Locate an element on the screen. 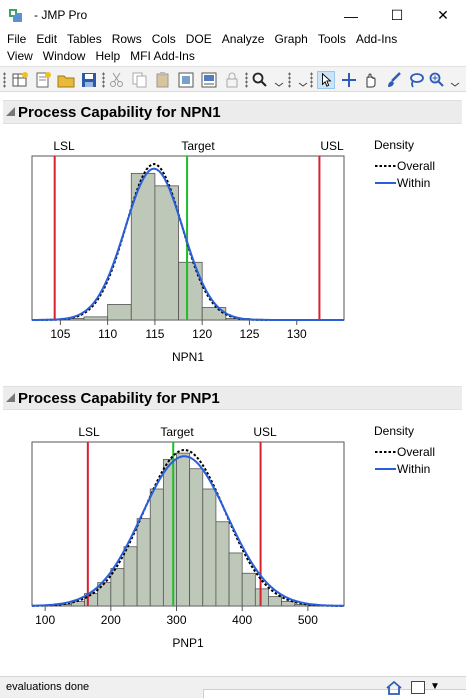 This screenshot has height=698, width=466. x-tick-label: 500 is located at coordinates (308, 620).